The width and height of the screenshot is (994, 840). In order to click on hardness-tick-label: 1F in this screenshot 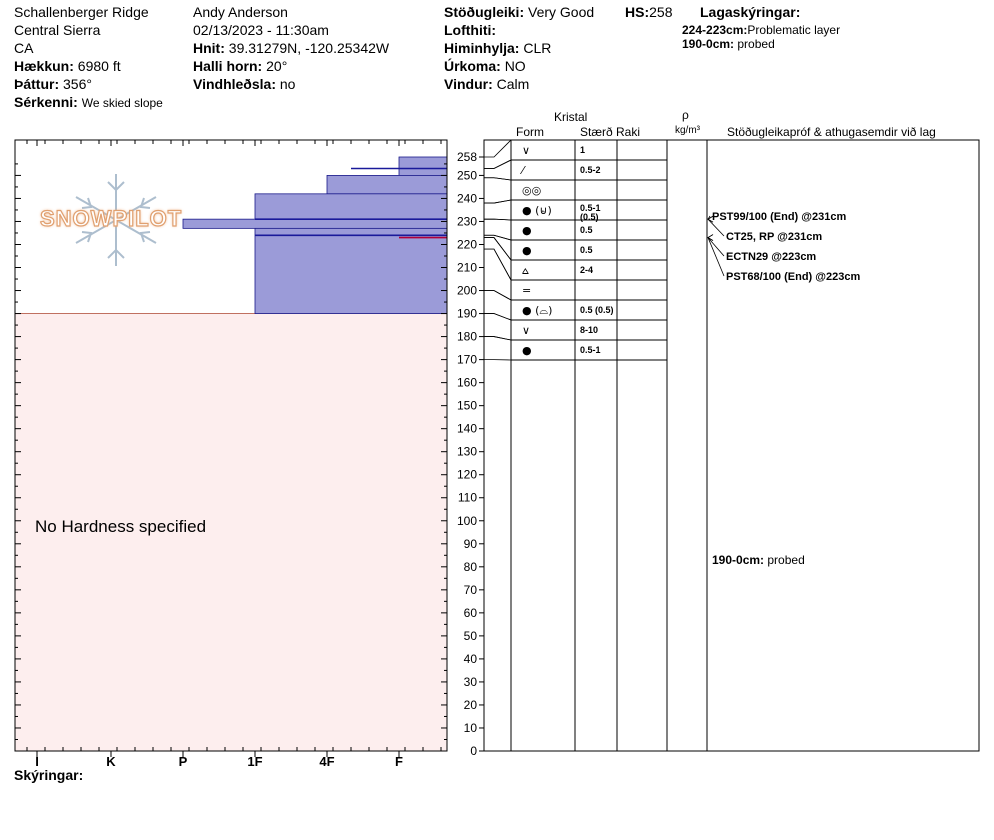, I will do `click(254, 761)`.